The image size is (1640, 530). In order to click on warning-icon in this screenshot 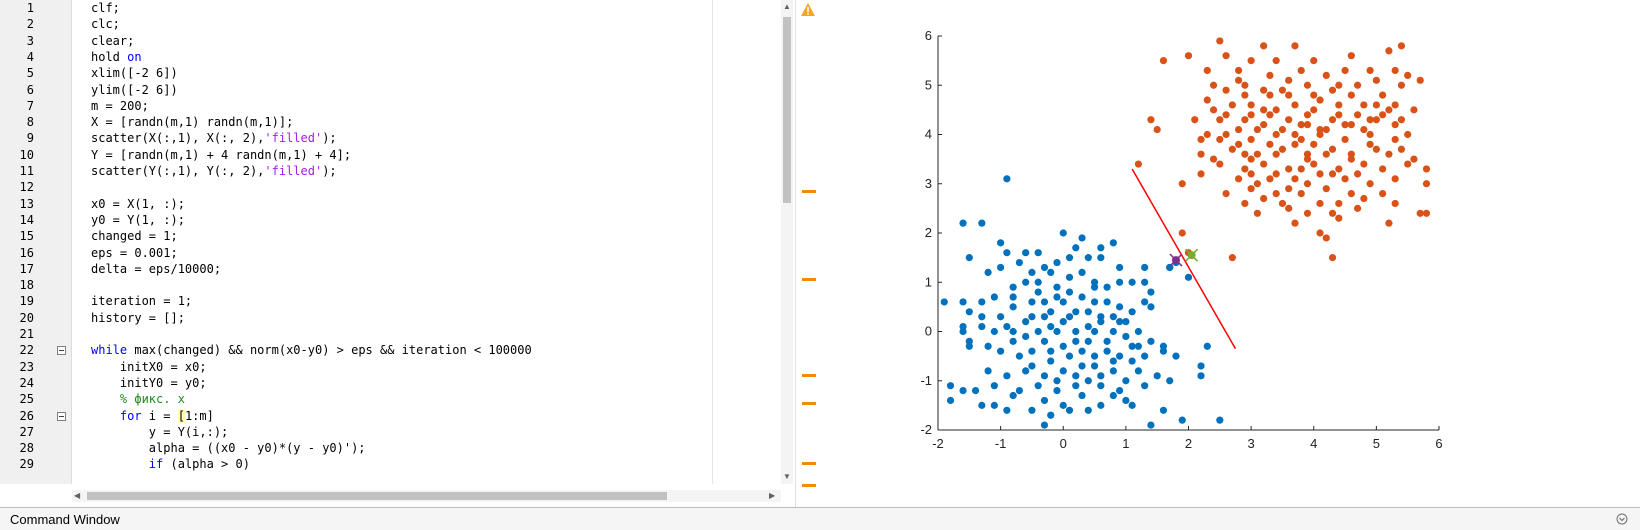, I will do `click(808, 9)`.